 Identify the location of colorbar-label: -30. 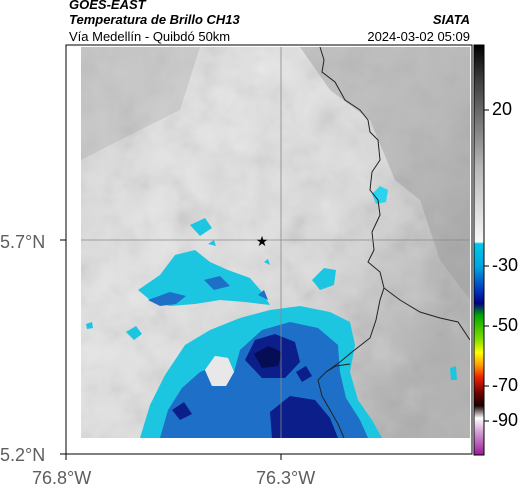
(505, 265).